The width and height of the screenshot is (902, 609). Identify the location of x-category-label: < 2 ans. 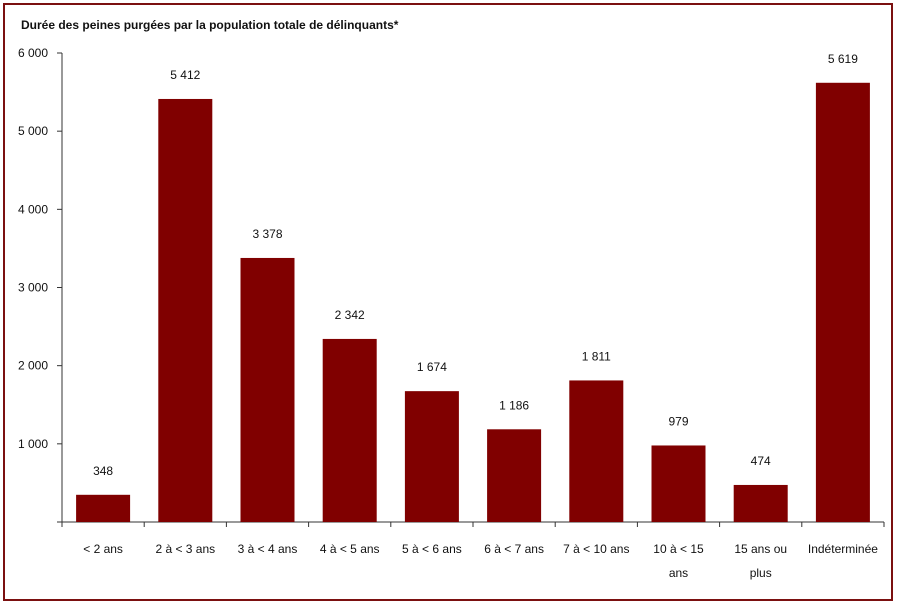
(103, 549).